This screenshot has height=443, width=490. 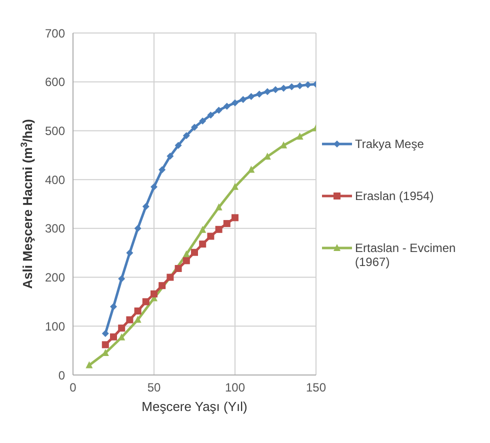 What do you see at coordinates (73, 387) in the screenshot?
I see `x-tick-label: 0` at bounding box center [73, 387].